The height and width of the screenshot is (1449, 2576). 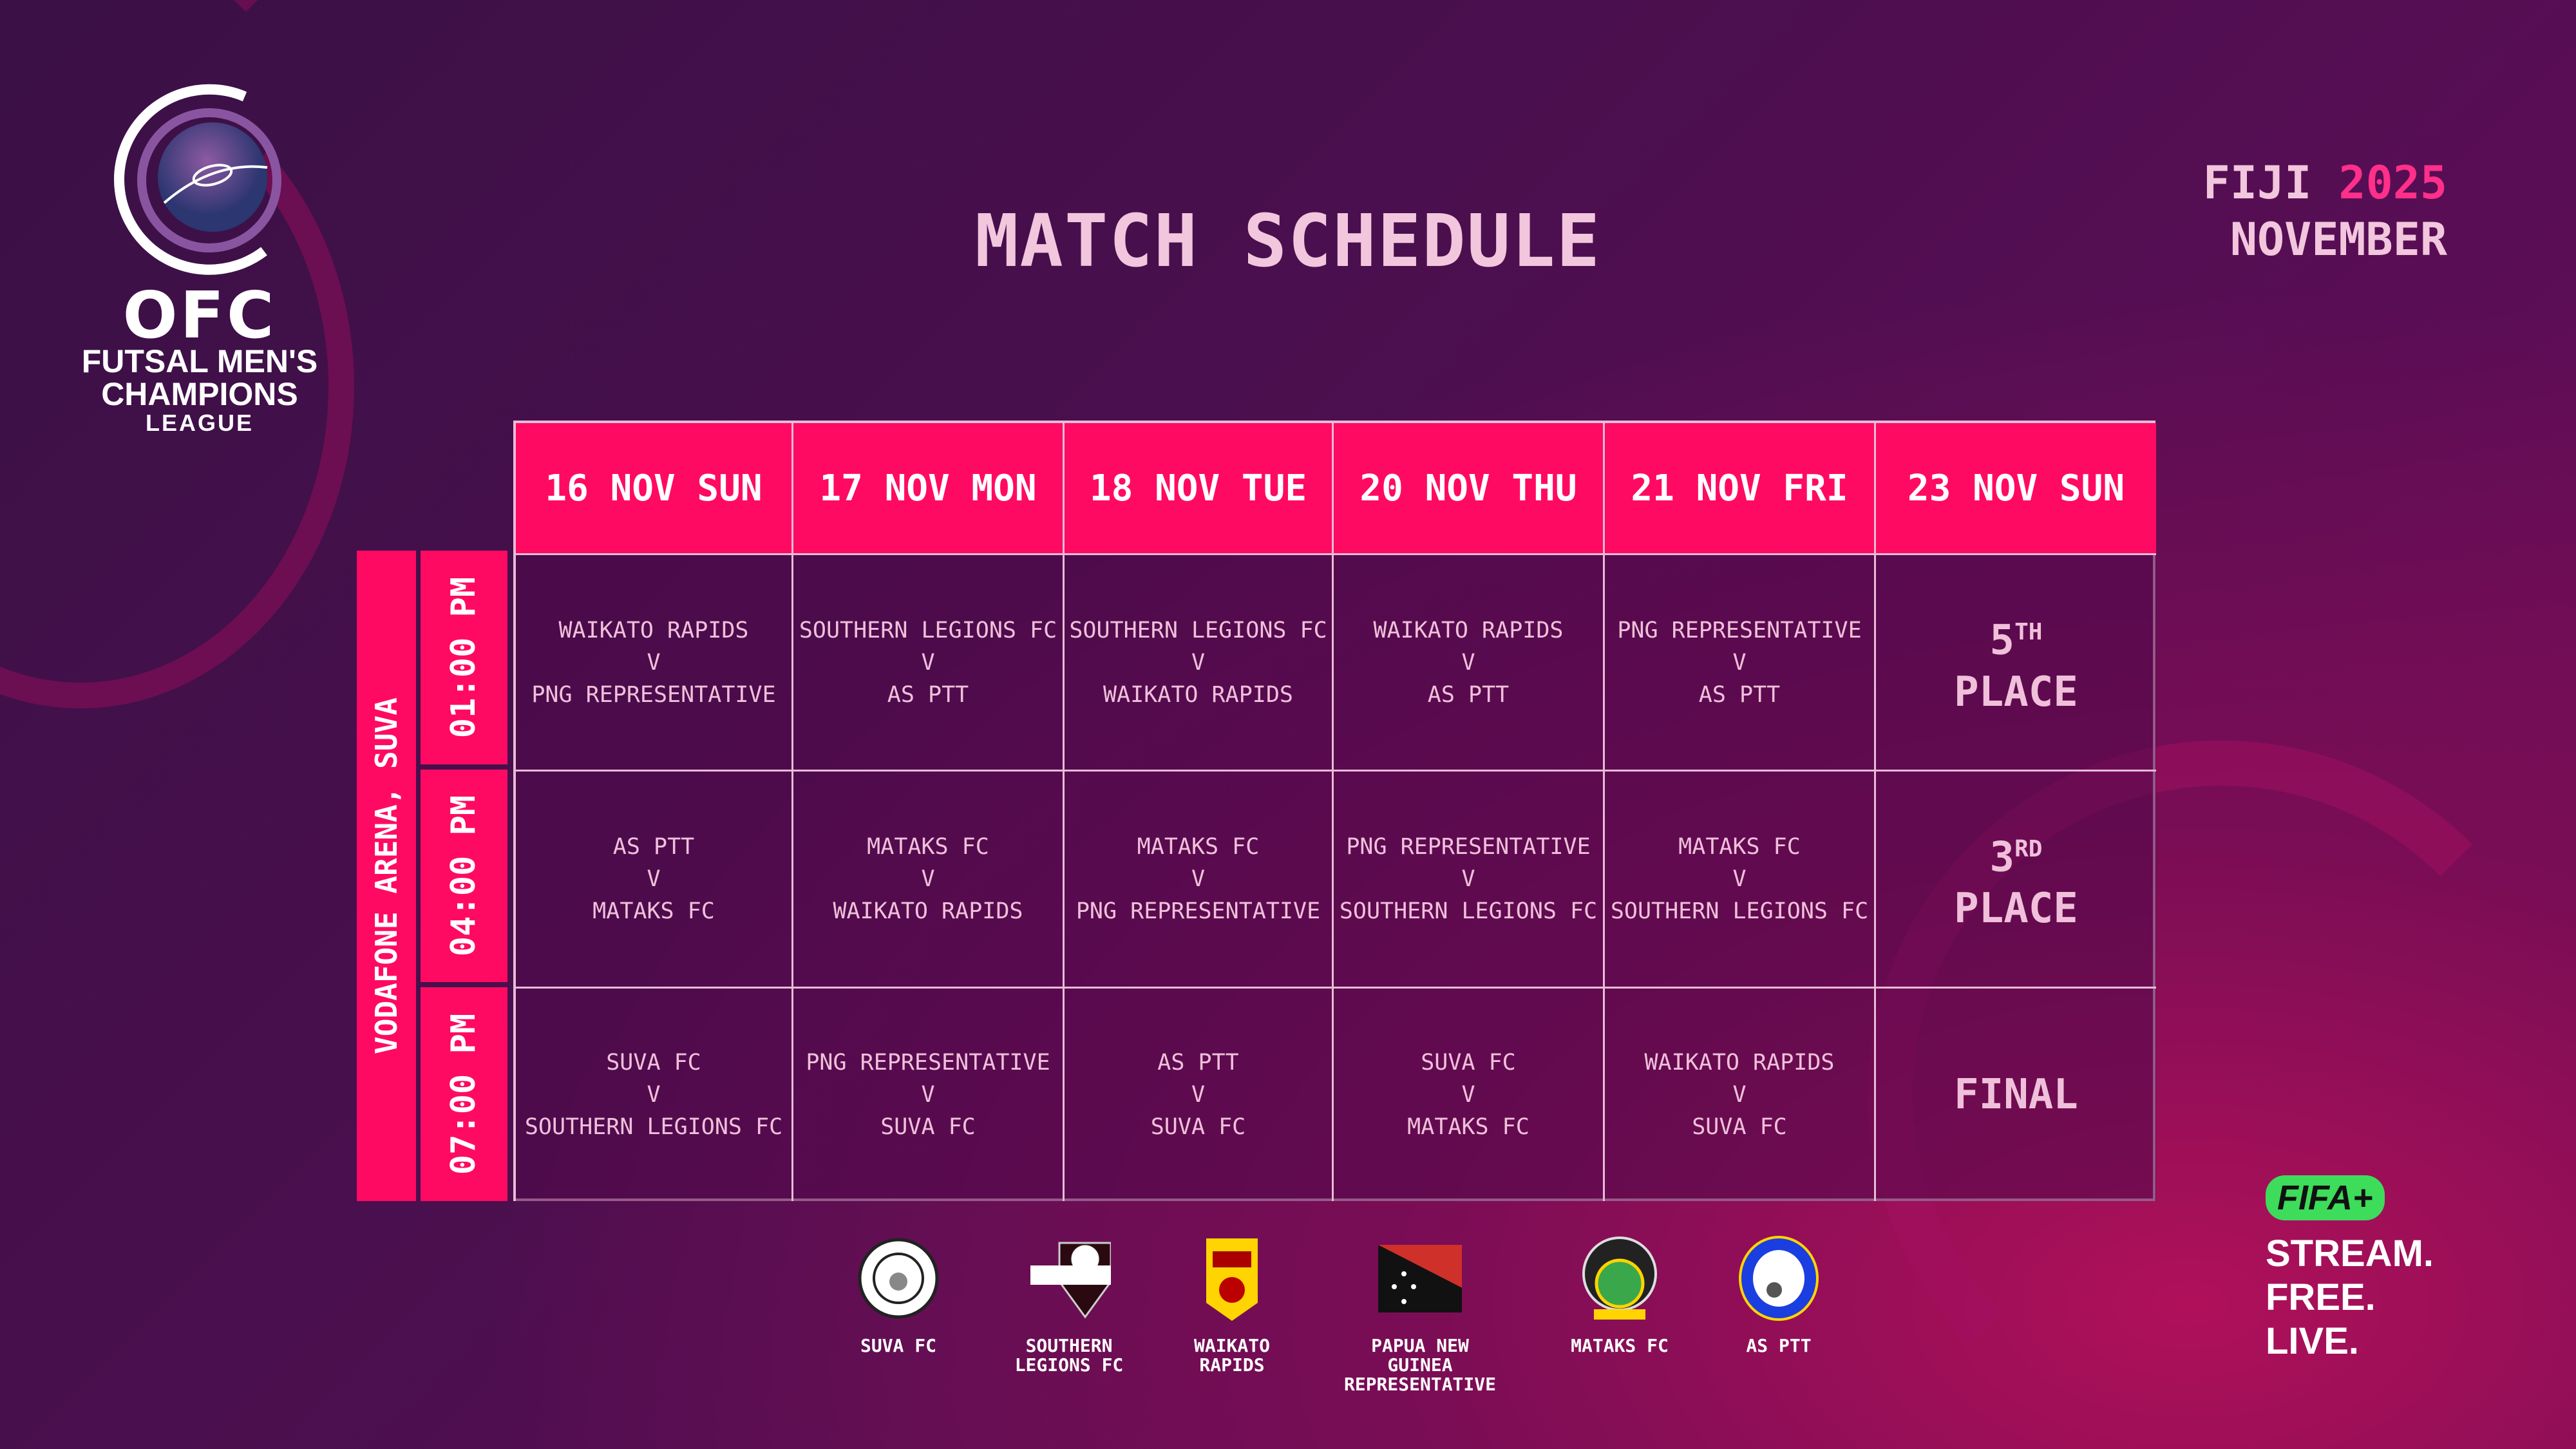 I want to click on team-4: MATAKS FC, so click(x=1620, y=1296).